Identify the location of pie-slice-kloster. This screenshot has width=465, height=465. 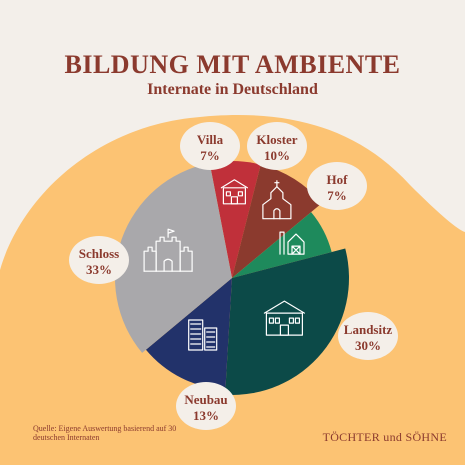
(277, 221).